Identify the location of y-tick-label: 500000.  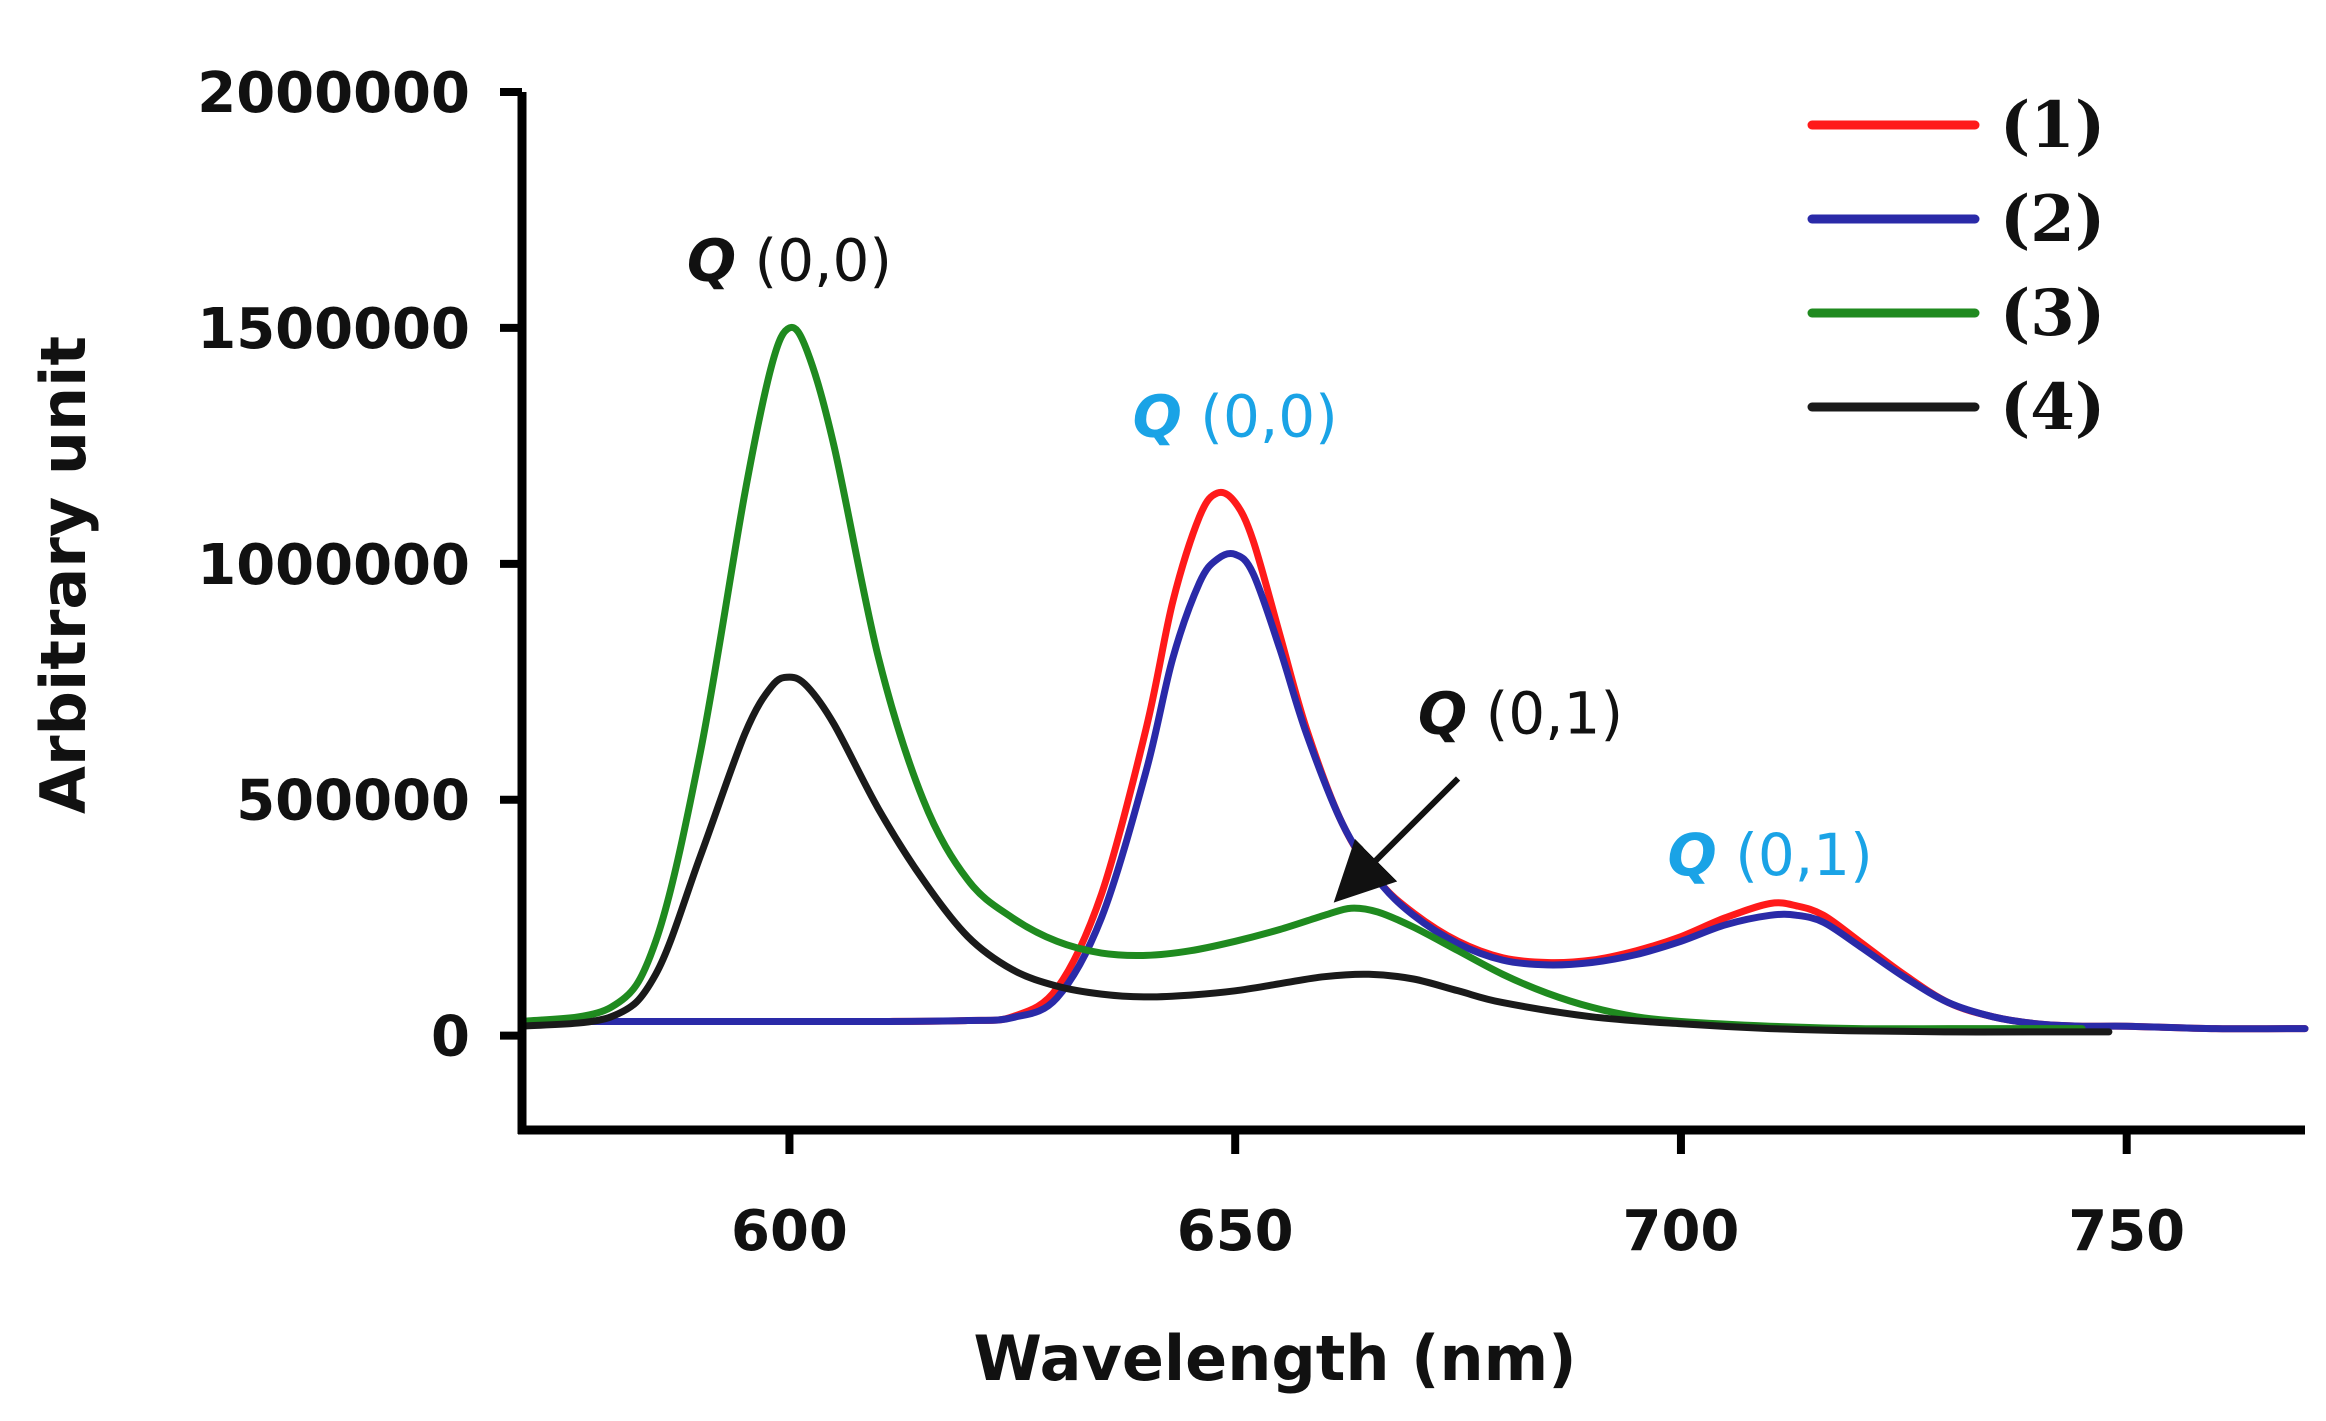
(353, 801).